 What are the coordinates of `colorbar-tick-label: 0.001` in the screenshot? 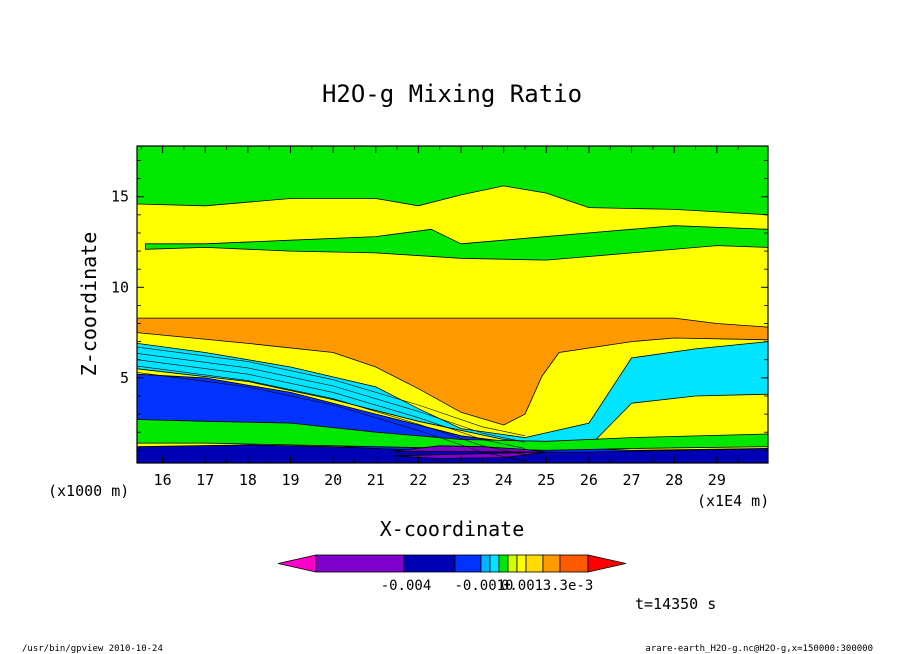 It's located at (522, 586).